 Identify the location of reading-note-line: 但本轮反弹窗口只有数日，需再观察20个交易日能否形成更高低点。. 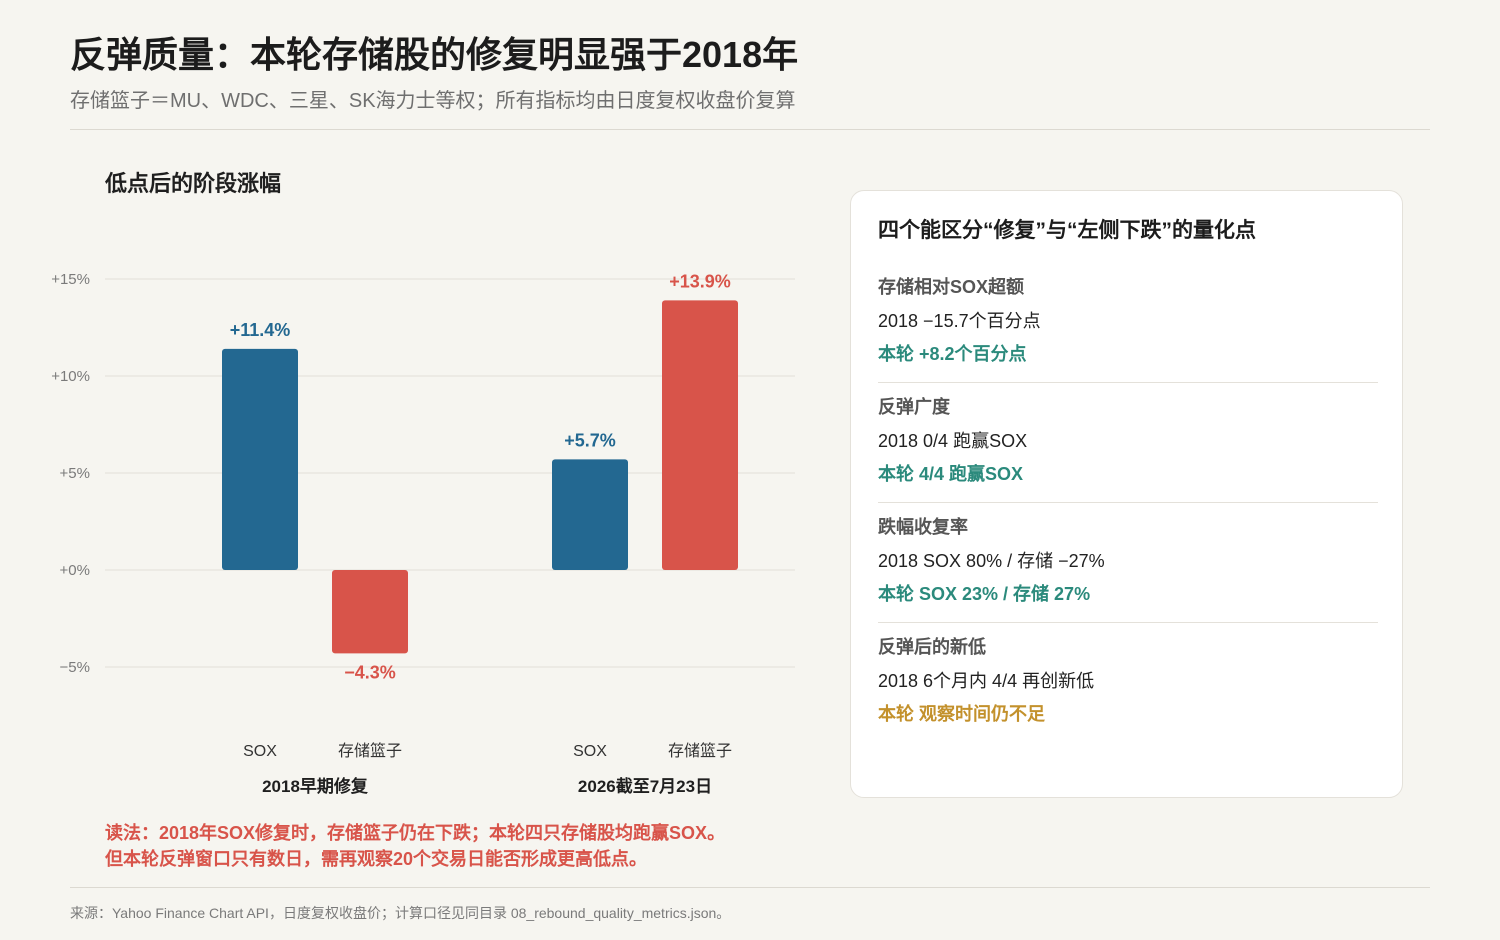
(376, 859).